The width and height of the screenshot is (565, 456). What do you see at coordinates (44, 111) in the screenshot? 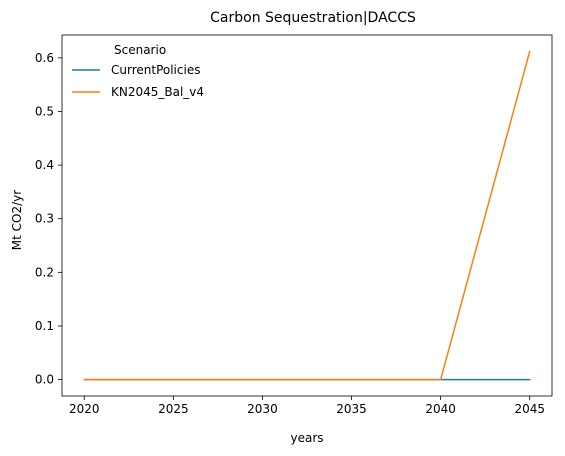
I see `y-tick-label-0.5: 0.5` at bounding box center [44, 111].